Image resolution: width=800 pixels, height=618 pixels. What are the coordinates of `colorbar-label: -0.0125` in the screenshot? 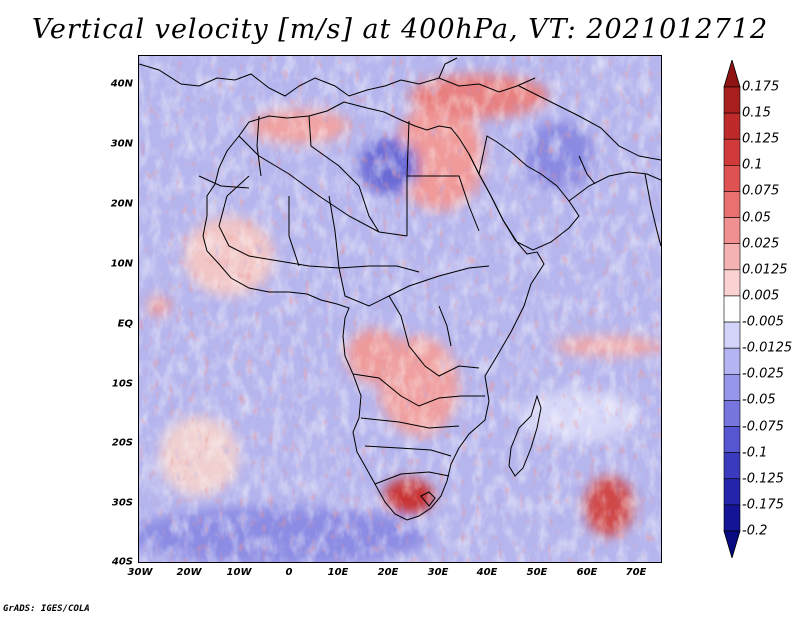 It's located at (767, 348).